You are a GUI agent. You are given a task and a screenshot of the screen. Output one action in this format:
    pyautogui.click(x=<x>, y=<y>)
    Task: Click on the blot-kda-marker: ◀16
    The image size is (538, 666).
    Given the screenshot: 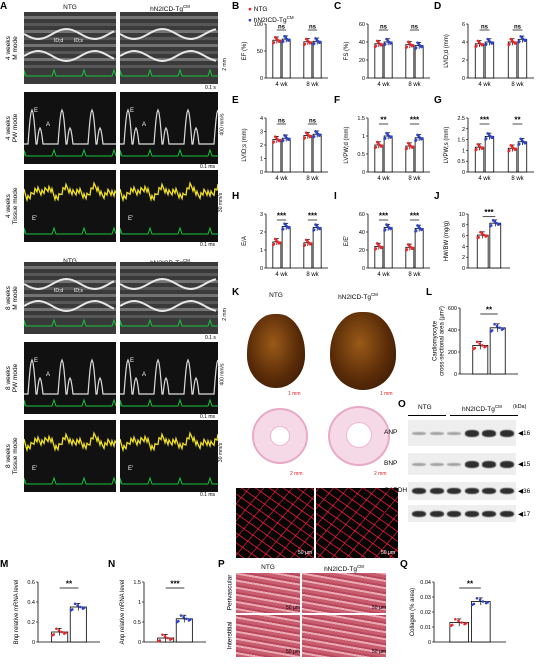 What is the action you would take?
    pyautogui.click(x=524, y=433)
    